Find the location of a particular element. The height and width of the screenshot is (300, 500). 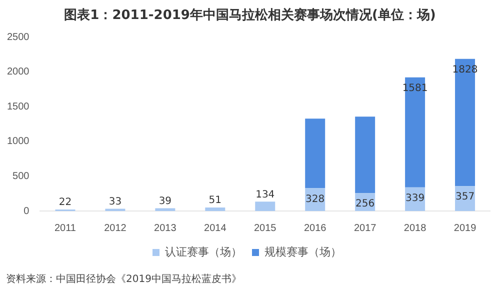

y-tick-label: 1000 is located at coordinates (18, 142).